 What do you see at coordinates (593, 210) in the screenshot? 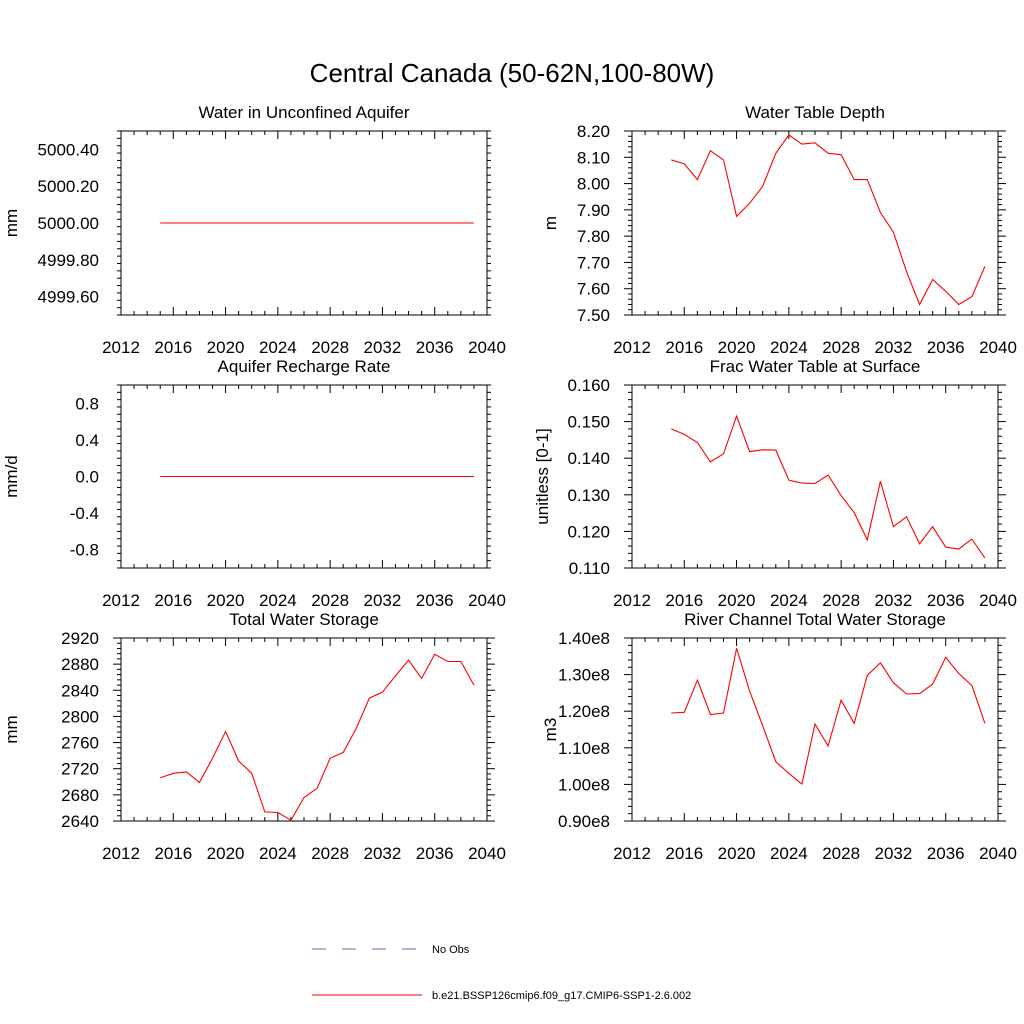
I see `y-tick-label: 7.90` at bounding box center [593, 210].